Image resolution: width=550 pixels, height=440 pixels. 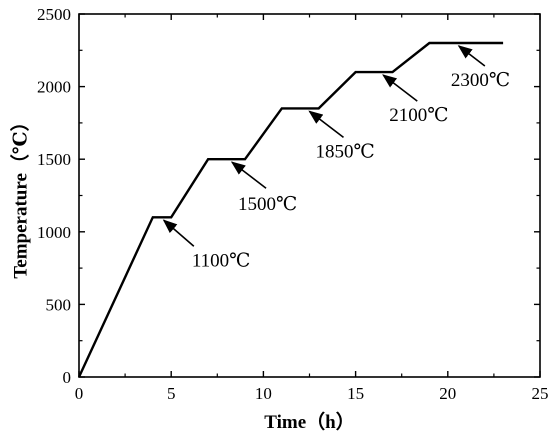 What do you see at coordinates (54, 159) in the screenshot?
I see `y-tick-label: 1500` at bounding box center [54, 159].